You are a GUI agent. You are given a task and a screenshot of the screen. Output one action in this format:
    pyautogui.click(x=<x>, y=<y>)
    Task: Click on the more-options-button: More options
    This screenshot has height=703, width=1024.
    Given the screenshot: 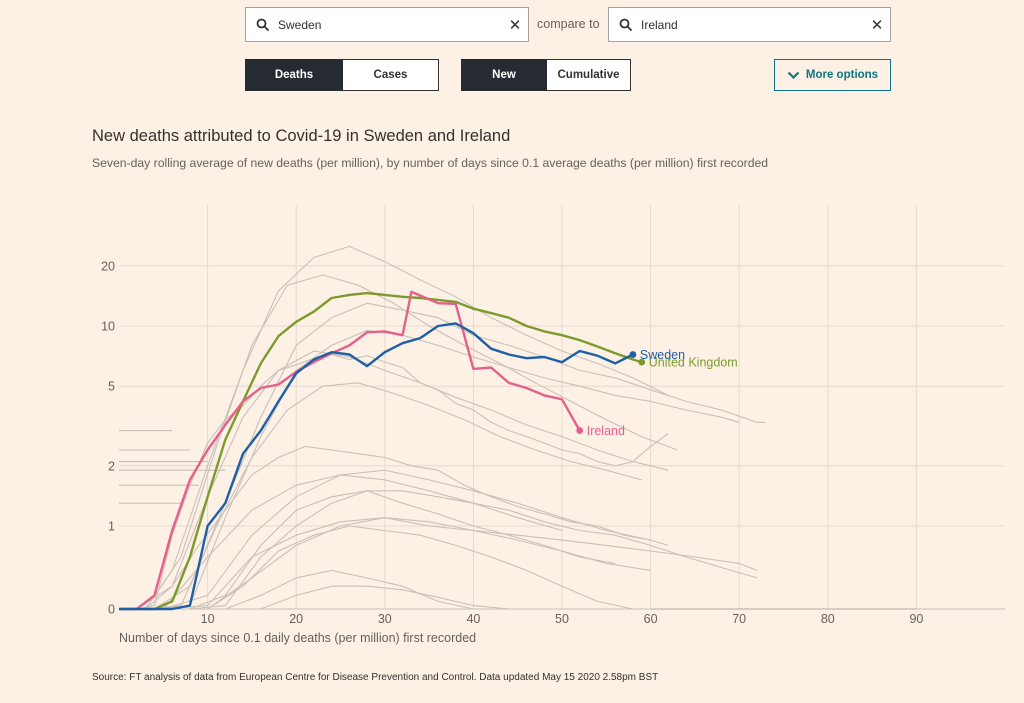 What is the action you would take?
    pyautogui.click(x=832, y=75)
    